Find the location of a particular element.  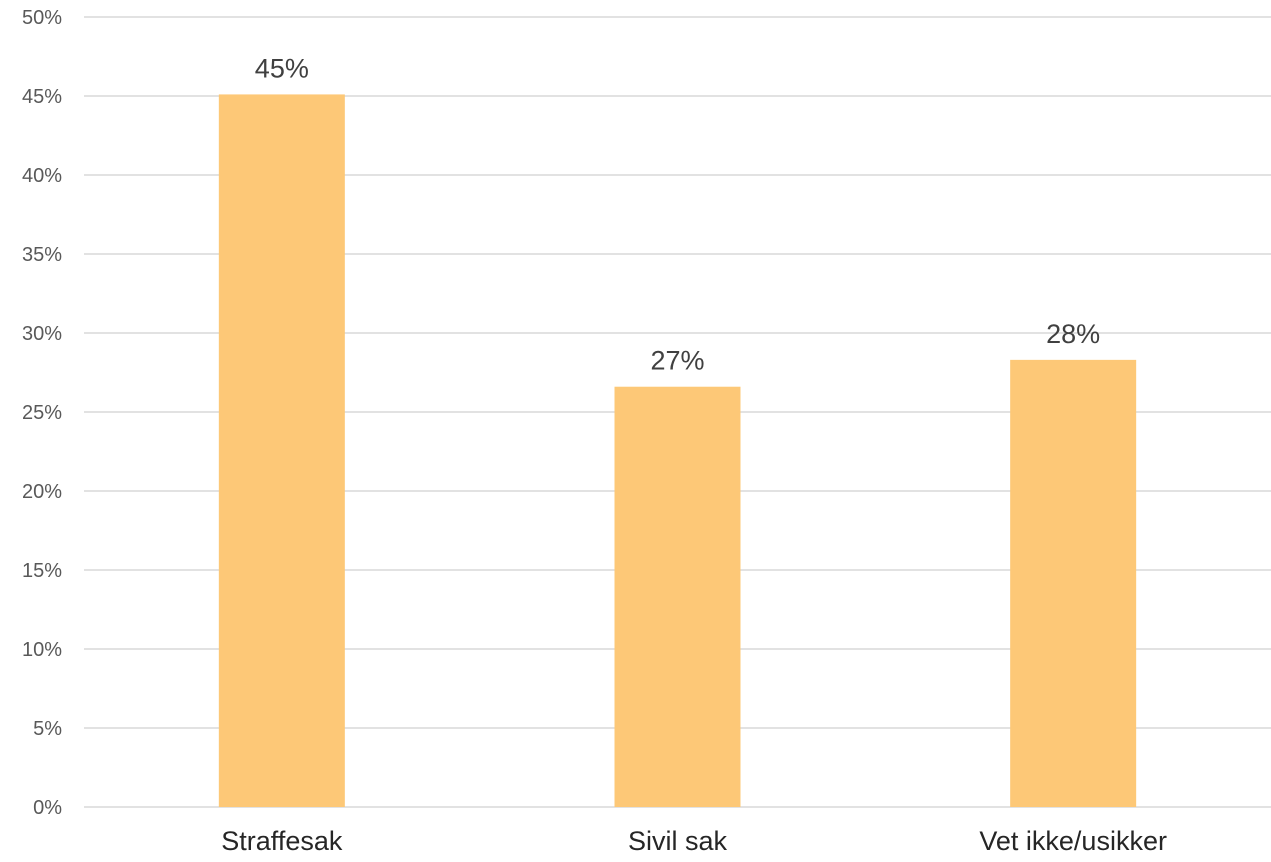

x-category-label: Sivil sak is located at coordinates (678, 841).